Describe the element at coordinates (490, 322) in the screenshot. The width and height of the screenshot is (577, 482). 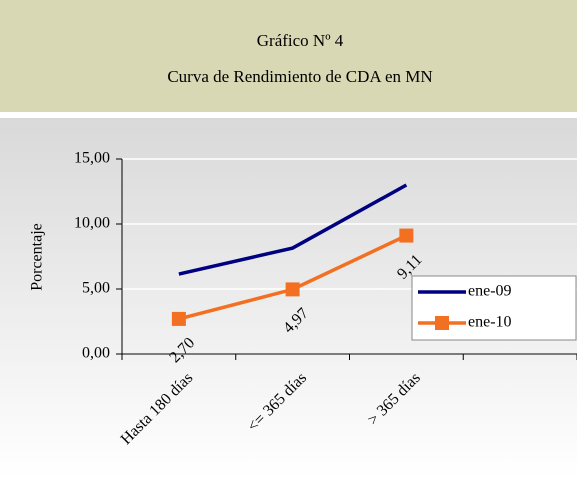
I see `legend-label: ene-10` at that location.